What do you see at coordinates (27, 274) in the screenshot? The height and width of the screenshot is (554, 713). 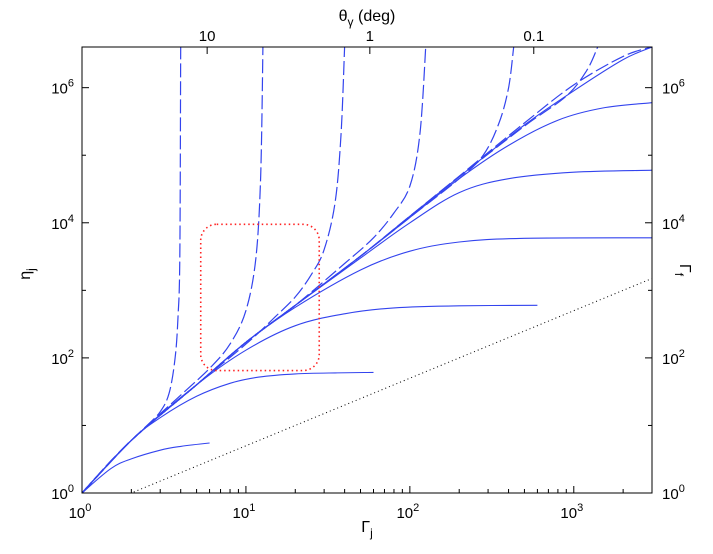 I see `y-axis-label: ηj` at bounding box center [27, 274].